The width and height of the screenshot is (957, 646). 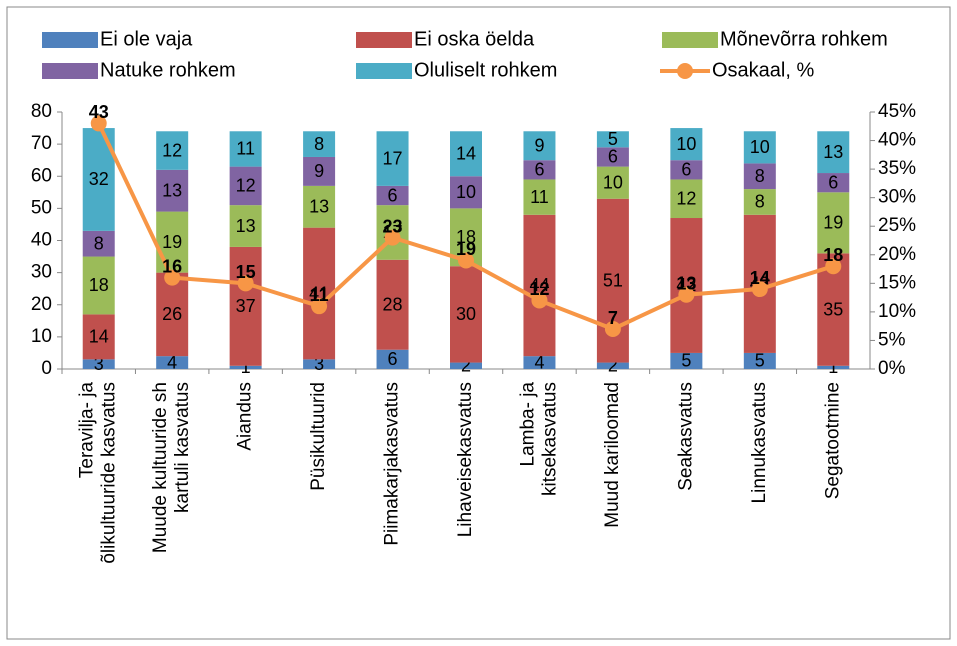 What do you see at coordinates (613, 280) in the screenshot?
I see `bar-label: 51` at bounding box center [613, 280].